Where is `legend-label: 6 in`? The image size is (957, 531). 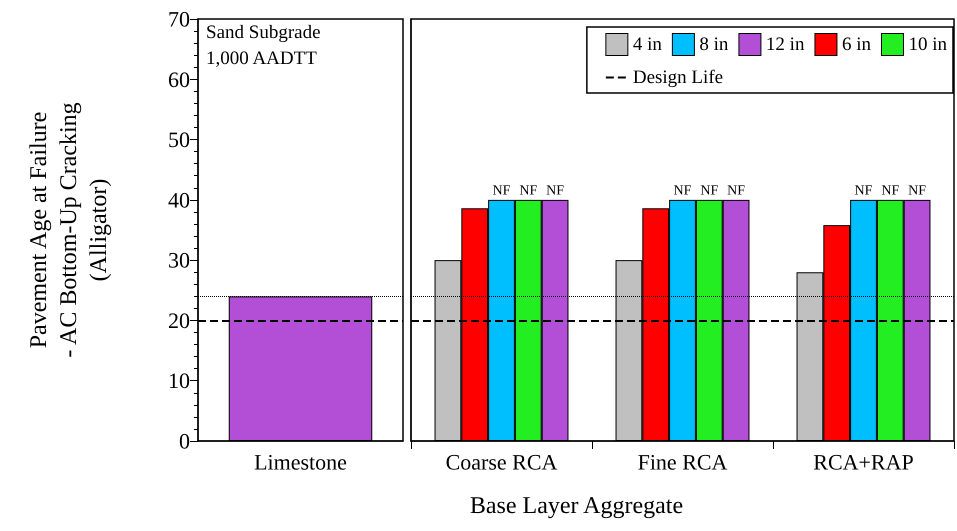 legend-label: 6 in is located at coordinates (857, 44).